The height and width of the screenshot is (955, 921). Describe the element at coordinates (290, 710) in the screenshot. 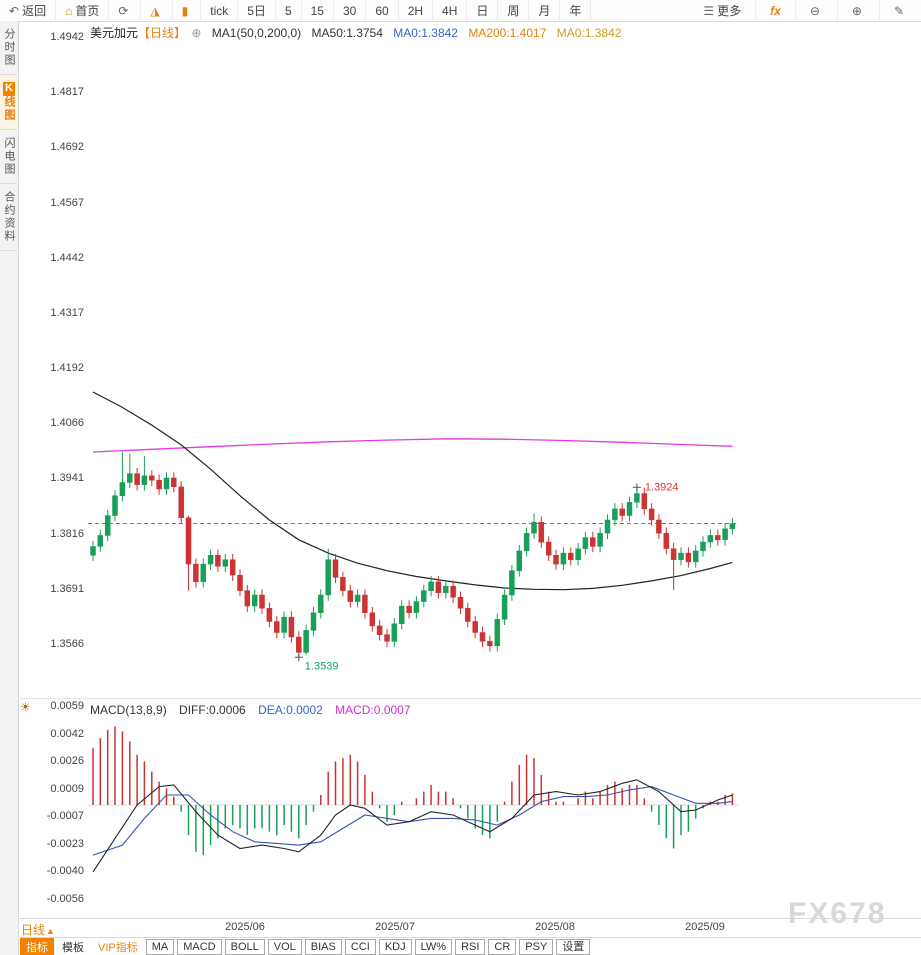

I see `macd-dea-value: DEA:0.0002` at that location.